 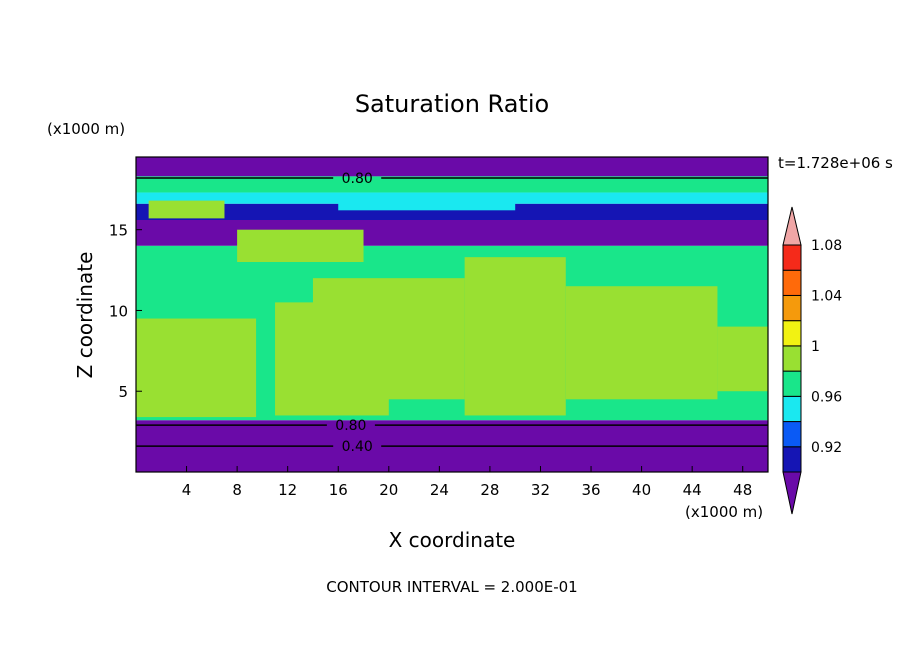 What do you see at coordinates (489, 490) in the screenshot?
I see `x-tick-label-6: 28` at bounding box center [489, 490].